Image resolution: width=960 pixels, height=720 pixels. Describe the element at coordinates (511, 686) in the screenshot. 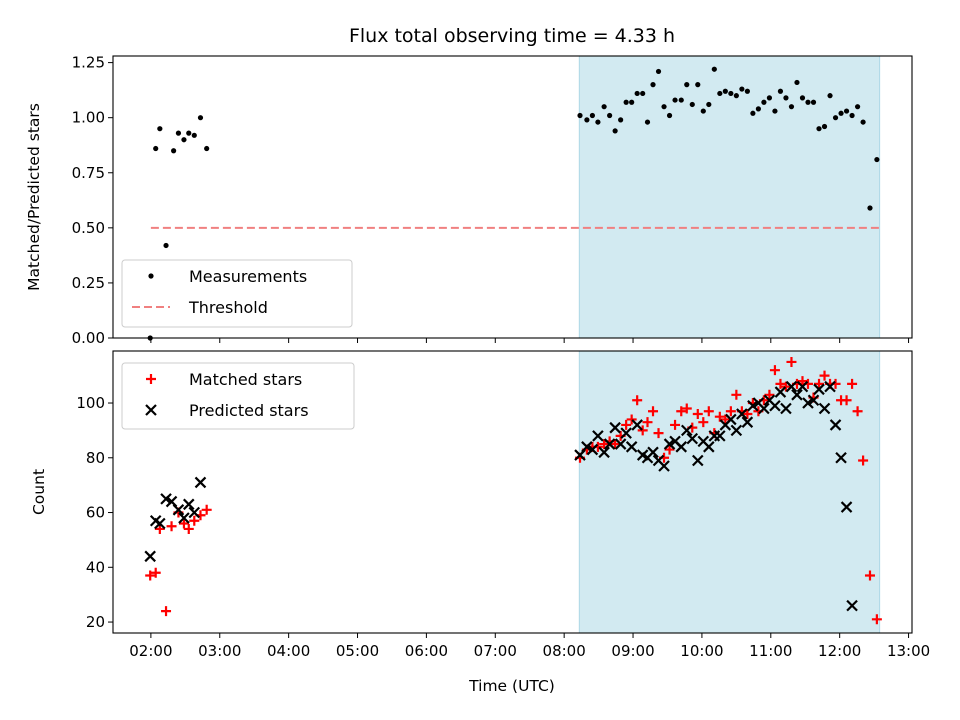

I see `x-axis-label: Time (UTC)` at that location.